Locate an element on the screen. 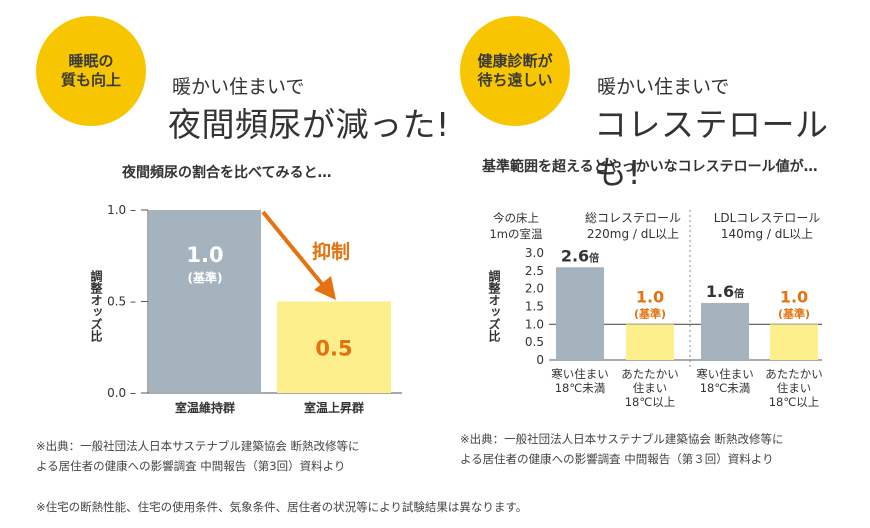  left-headline: 夜間頻尿が減った! is located at coordinates (309, 124).